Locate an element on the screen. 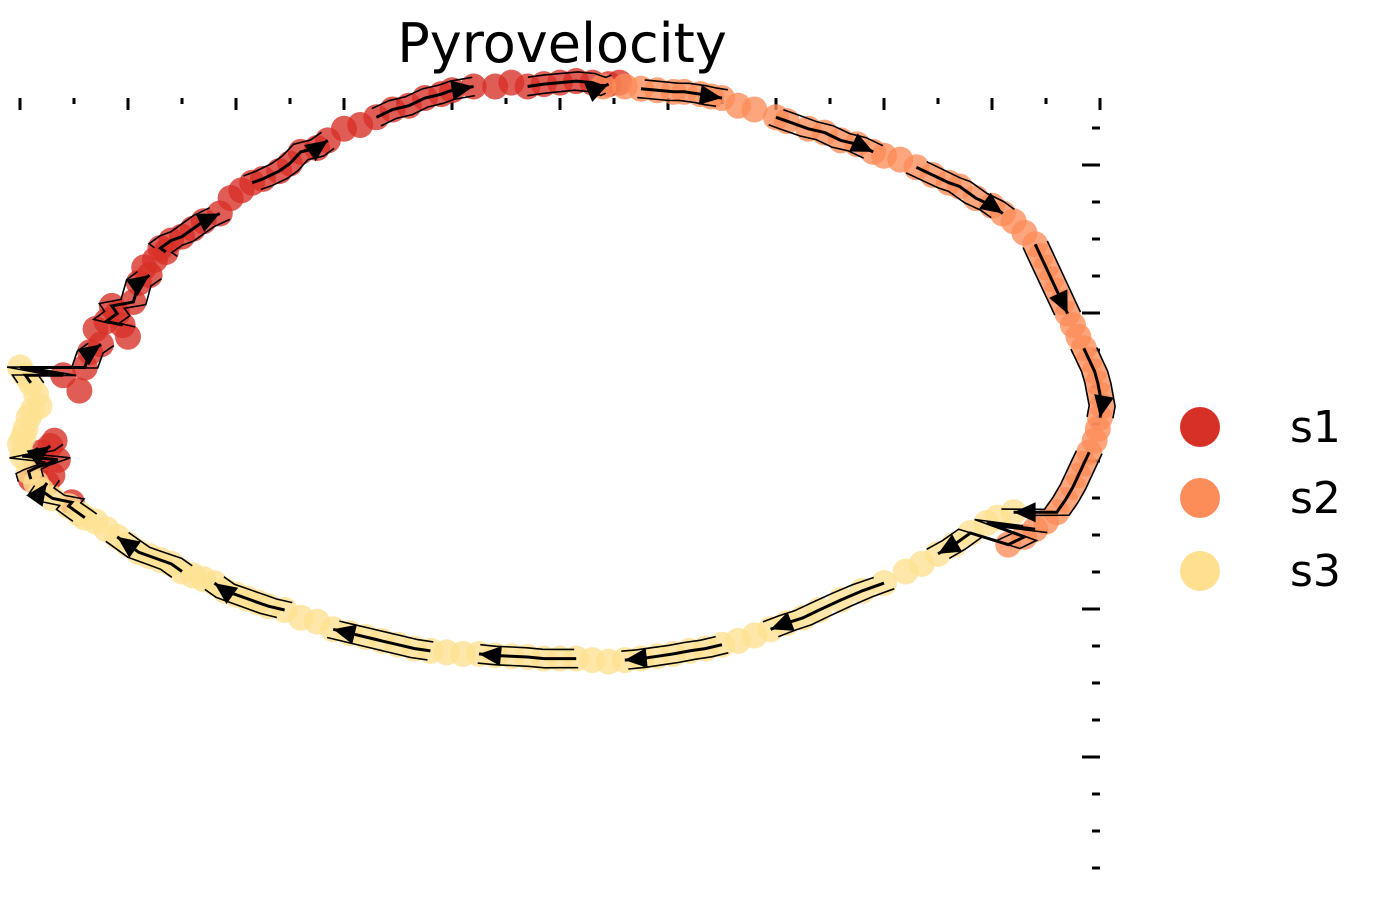  chart-title: Pyrovelocity is located at coordinates (562, 43).